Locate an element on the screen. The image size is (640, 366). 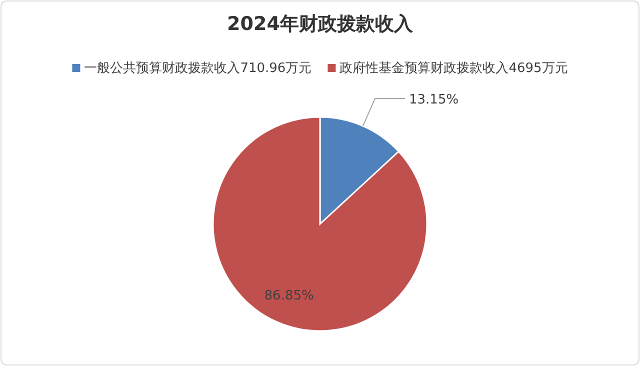
data-label: 13.15% is located at coordinates (434, 100).